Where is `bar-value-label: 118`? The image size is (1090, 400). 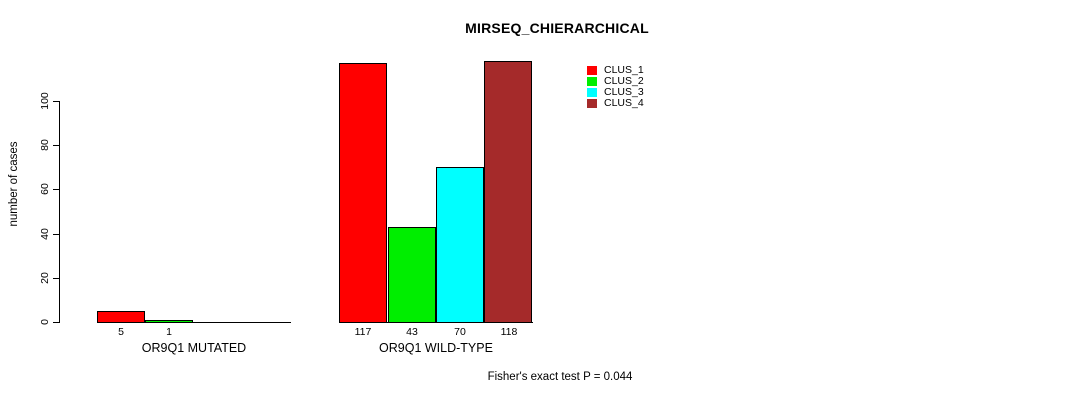 bar-value-label: 118 is located at coordinates (509, 332).